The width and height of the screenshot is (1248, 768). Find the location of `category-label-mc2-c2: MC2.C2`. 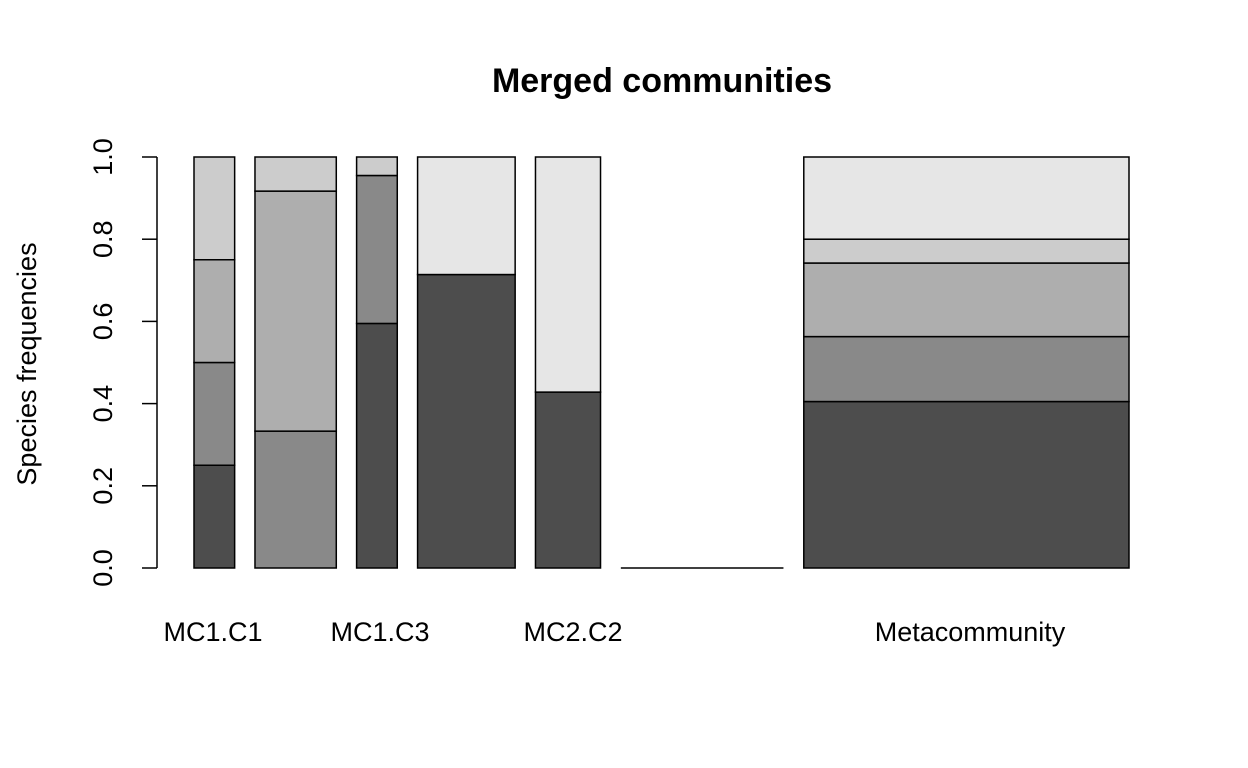

category-label-mc2-c2: MC2.C2 is located at coordinates (572, 632).